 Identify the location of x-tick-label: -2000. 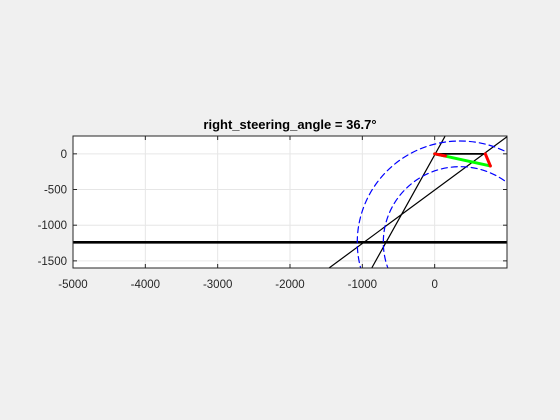
(289, 285).